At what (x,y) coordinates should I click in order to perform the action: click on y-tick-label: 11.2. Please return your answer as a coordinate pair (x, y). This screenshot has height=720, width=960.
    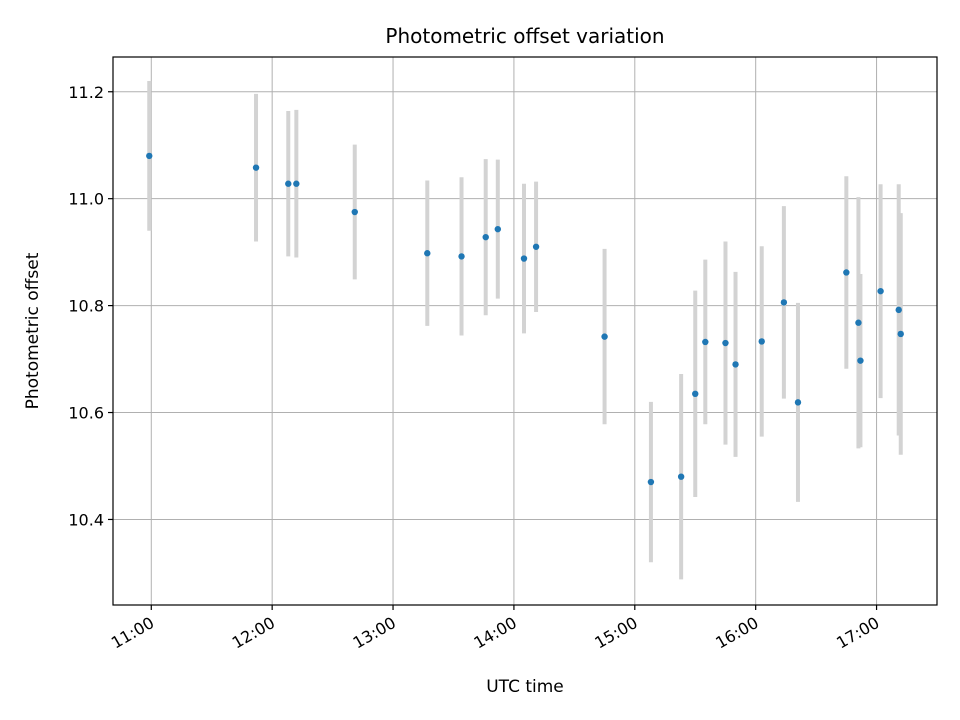
    Looking at the image, I should click on (86, 92).